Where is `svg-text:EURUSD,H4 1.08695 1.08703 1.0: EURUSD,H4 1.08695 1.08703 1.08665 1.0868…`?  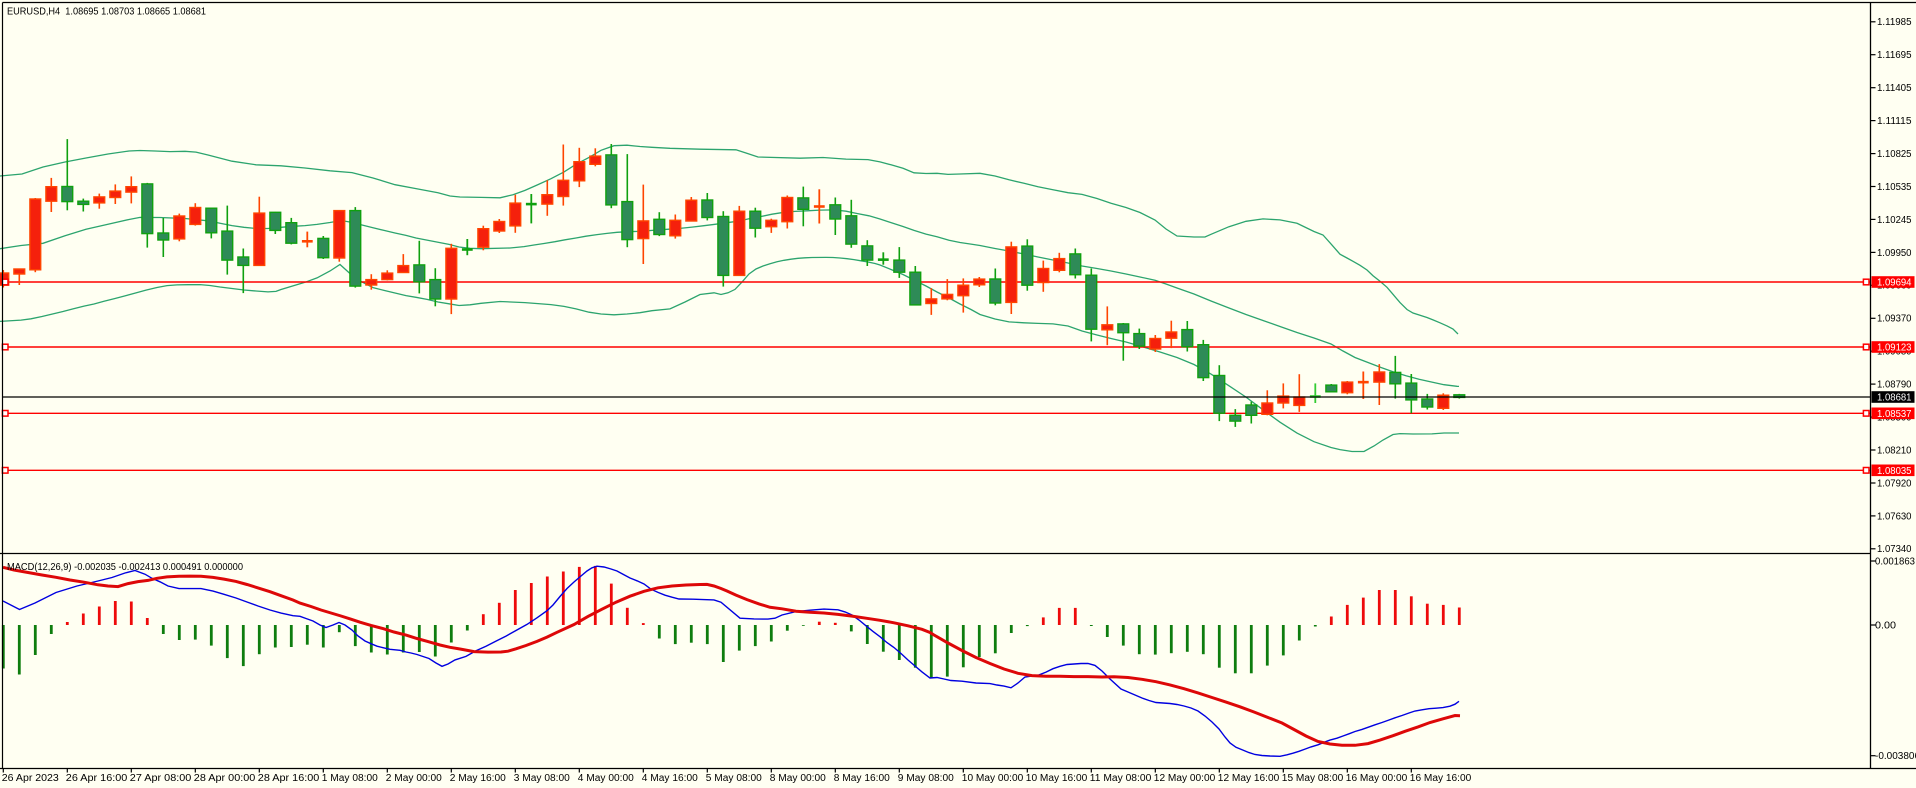
svg-text:EURUSD,H4 1.08695 1.08703 1.0: EURUSD,H4 1.08695 1.08703 1.08665 1.0868… is located at coordinates (106, 12).